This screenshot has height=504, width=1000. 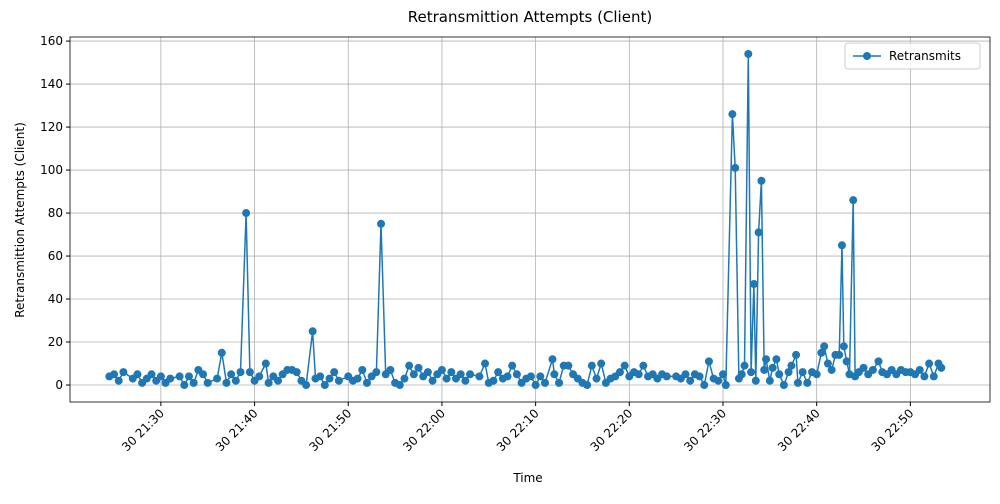 I want to click on chart-title: Retransmittion Attempts (Client), so click(x=530, y=17).